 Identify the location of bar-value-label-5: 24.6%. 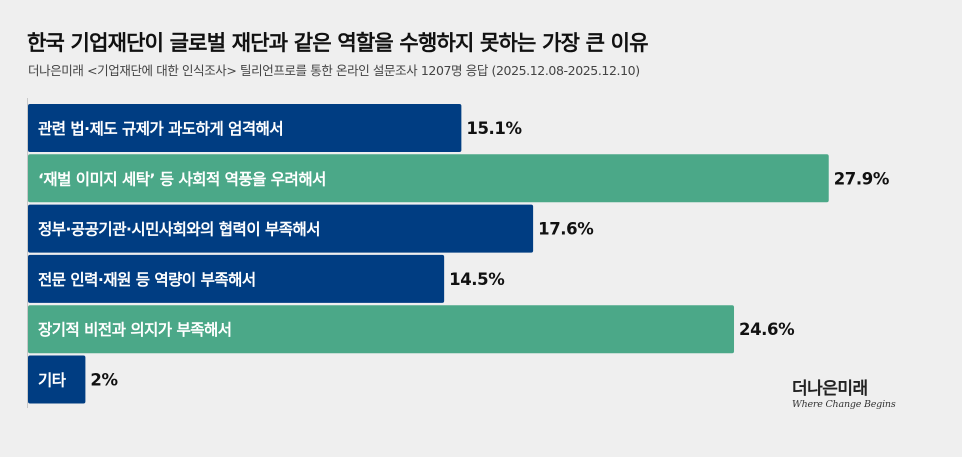
(767, 329).